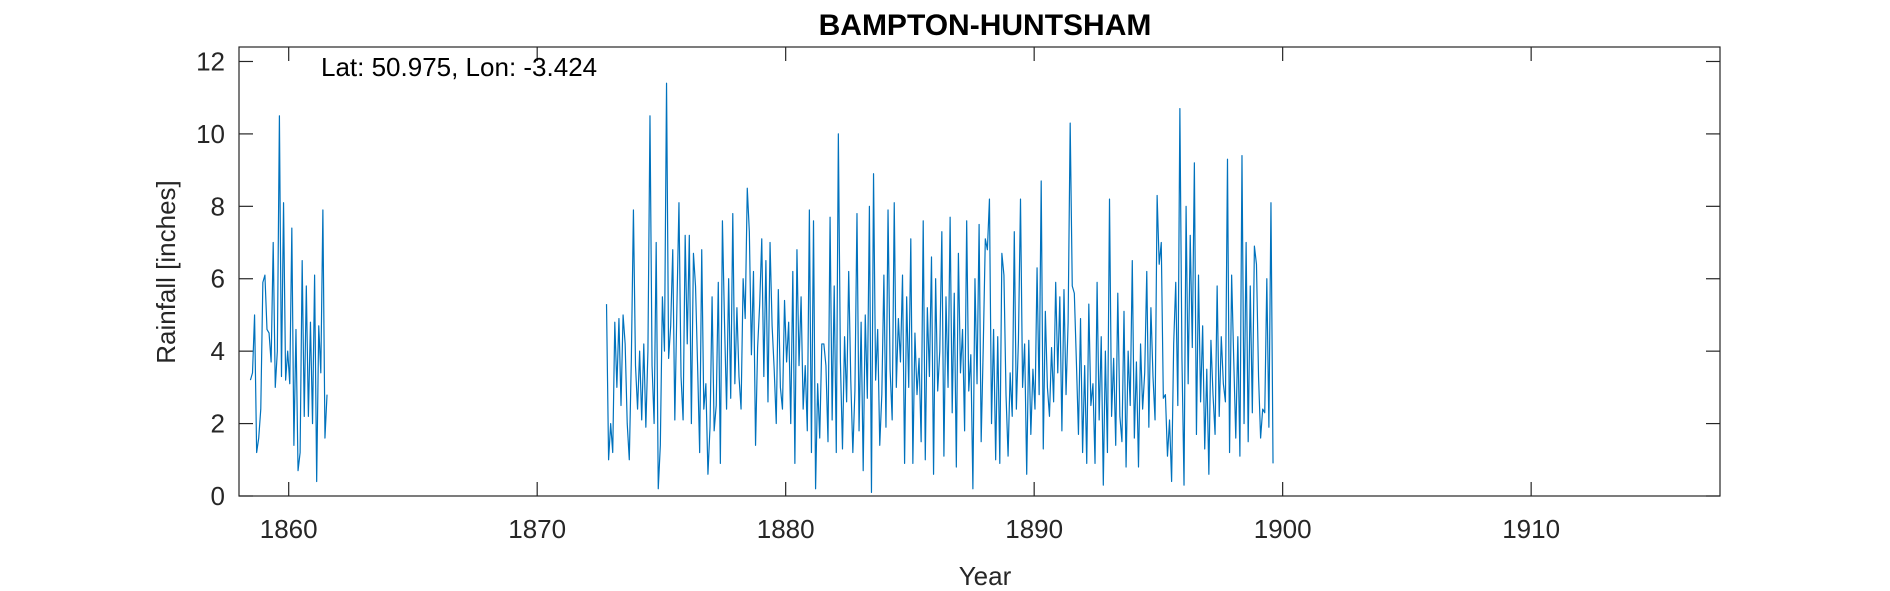 This screenshot has width=1890, height=591. Describe the element at coordinates (218, 206) in the screenshot. I see `y-tick-label-8: 8` at that location.